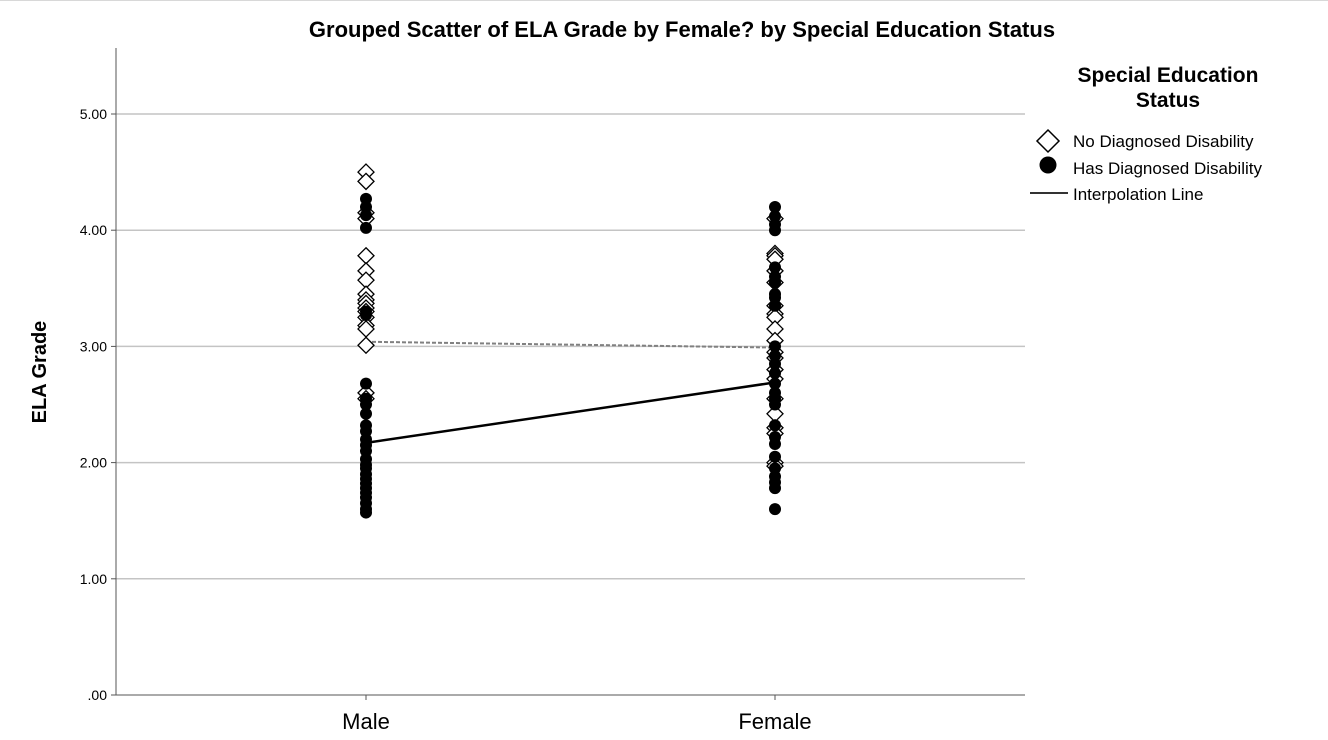 The height and width of the screenshot is (740, 1328). I want to click on y-tick-label: 1.00, so click(93, 579).